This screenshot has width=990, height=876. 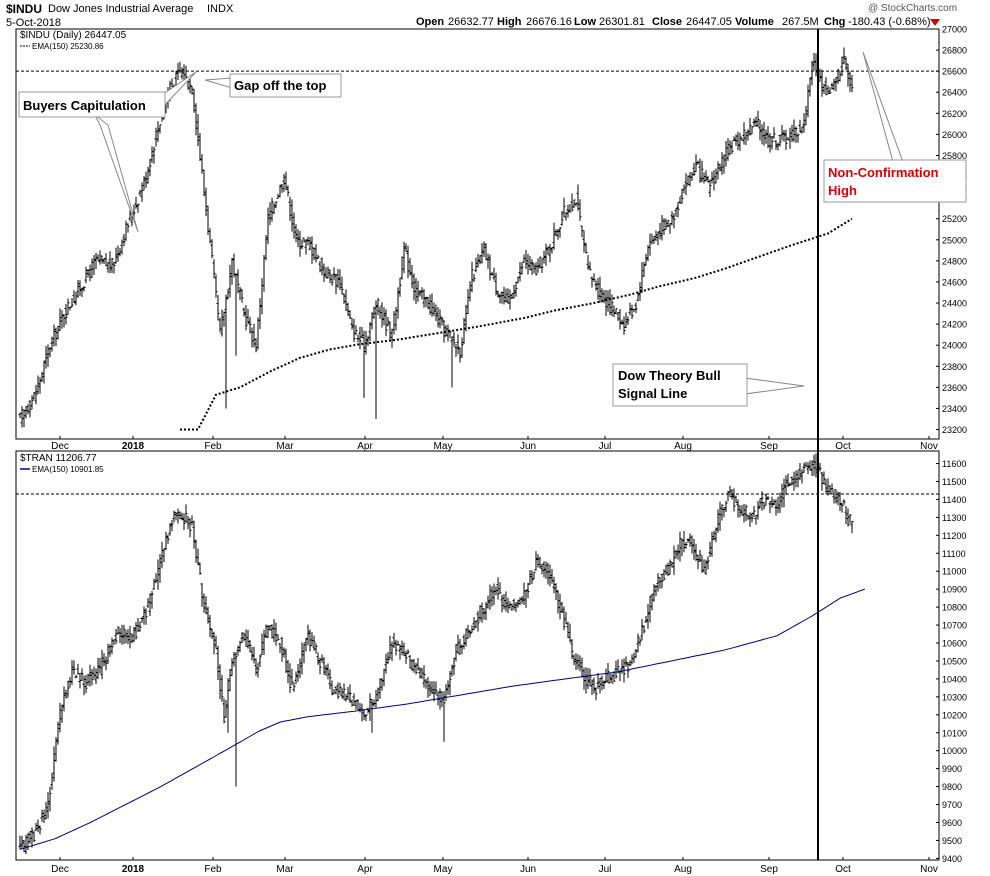 What do you see at coordinates (667, 22) in the screenshot?
I see `close-label: Close` at bounding box center [667, 22].